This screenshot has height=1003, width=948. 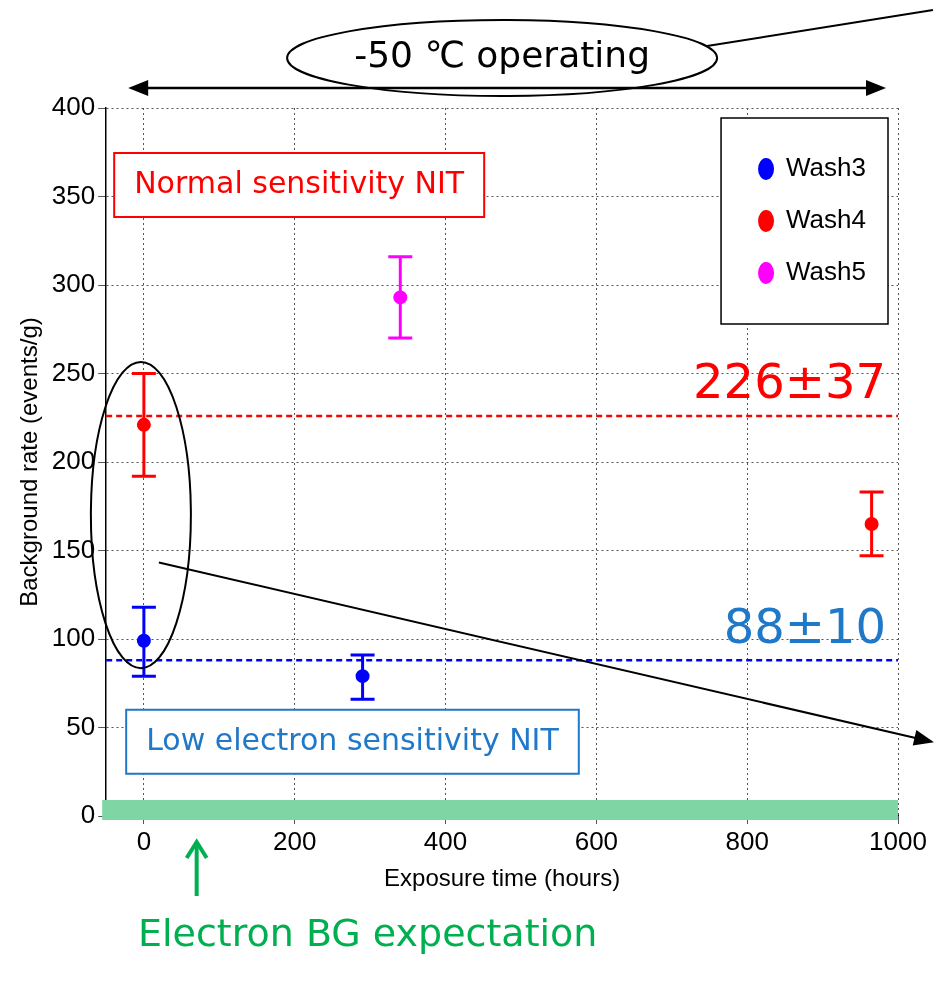 What do you see at coordinates (73, 371) in the screenshot?
I see `y-tick-label: 250` at bounding box center [73, 371].